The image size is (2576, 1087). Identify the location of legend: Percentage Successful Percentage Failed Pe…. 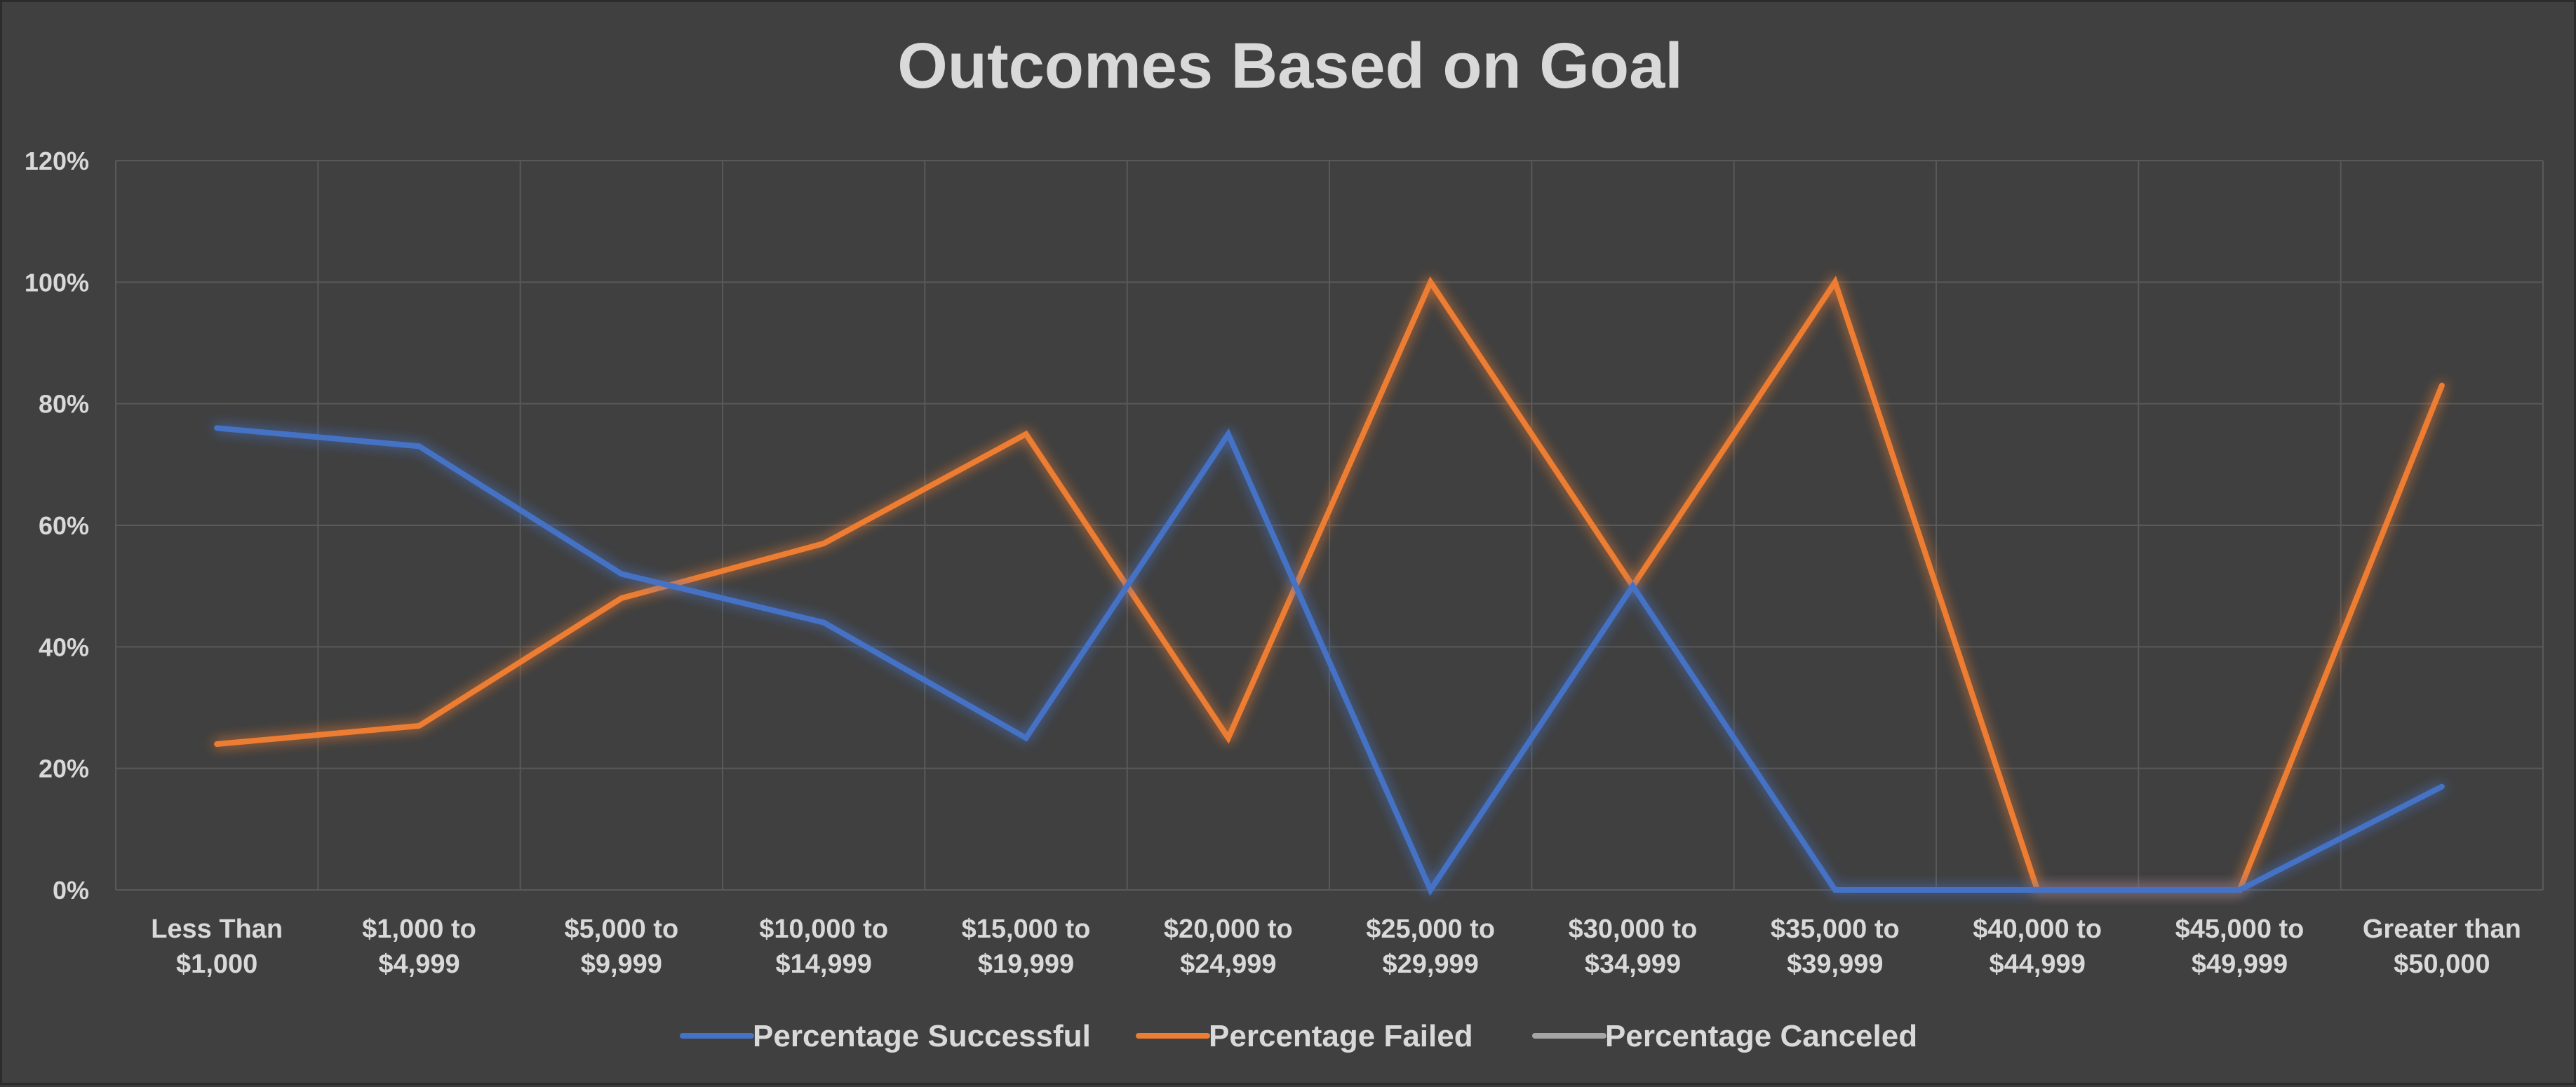
(1298, 1036).